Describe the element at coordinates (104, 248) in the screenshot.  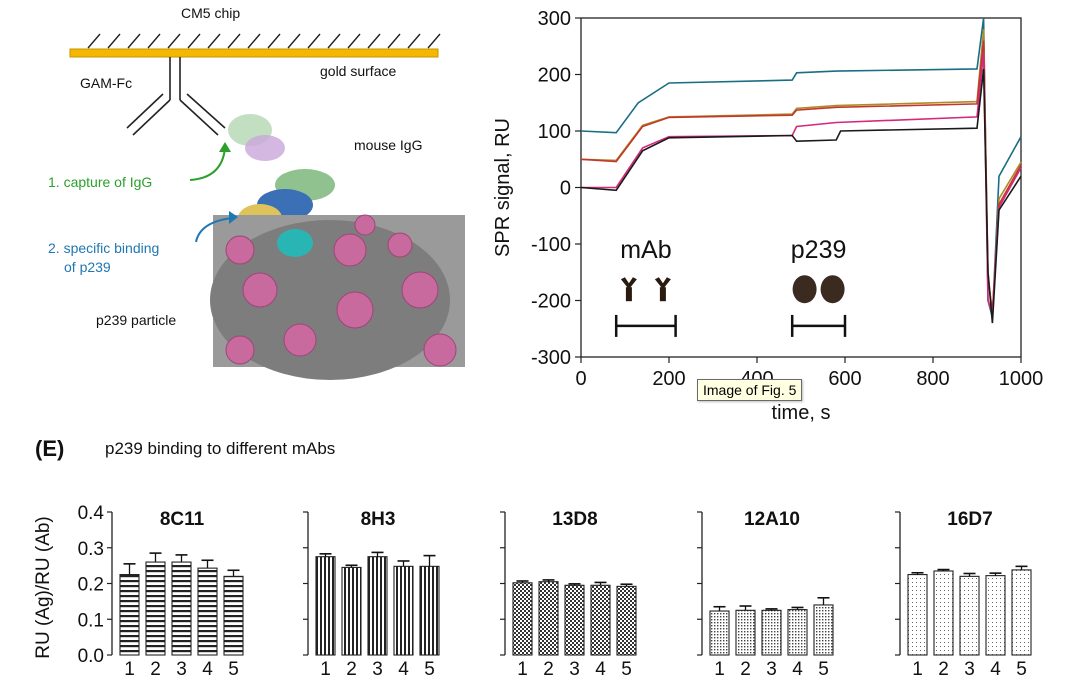
I see `step-binding-label: 2. specific binding` at that location.